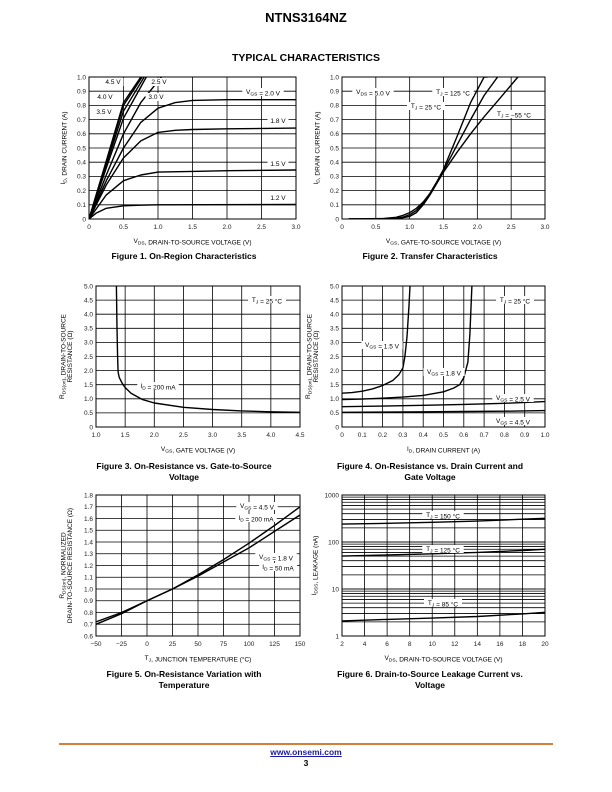  I want to click on x-axis-label: ID, DRAIN CURRENT (A), so click(443, 450).